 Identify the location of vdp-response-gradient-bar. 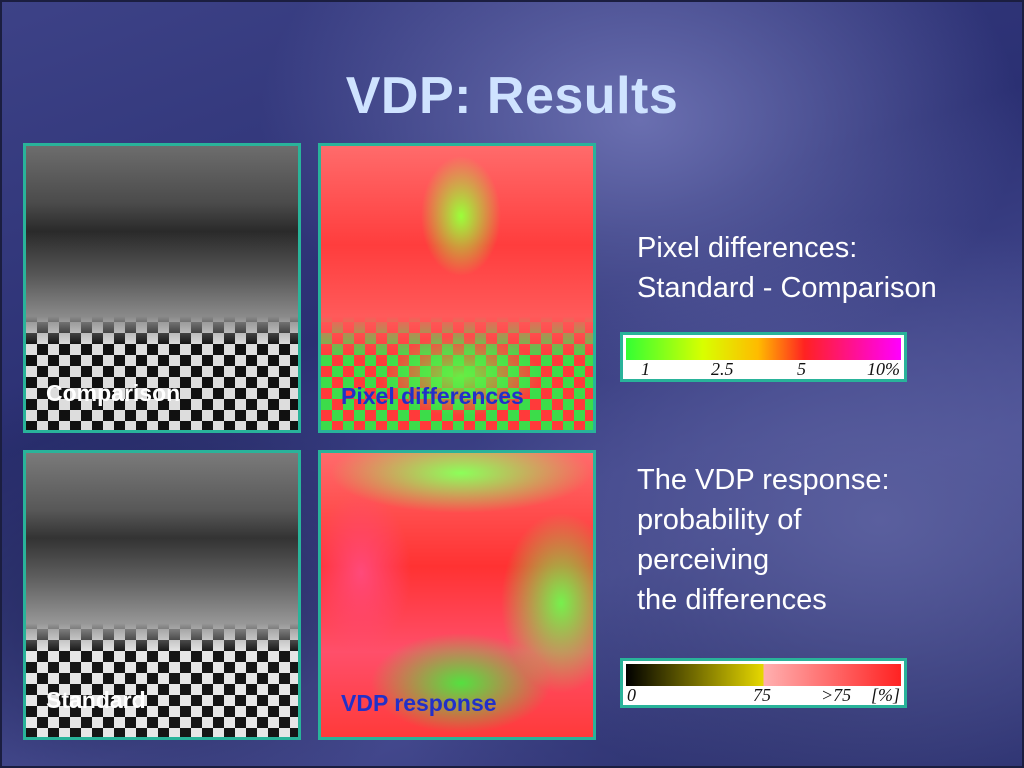
(763, 675).